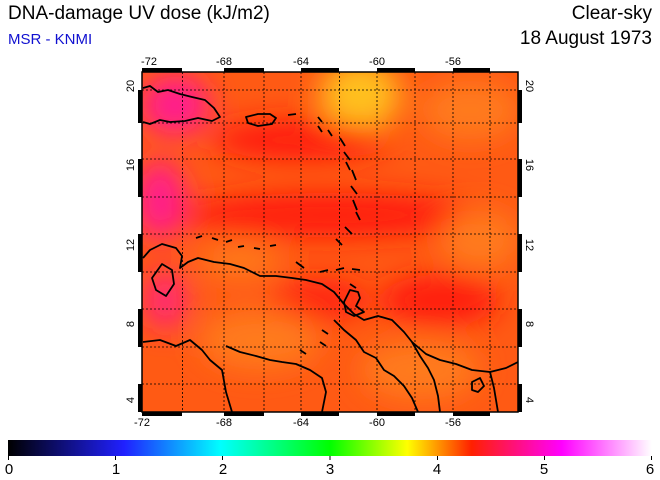 The width and height of the screenshot is (660, 480). Describe the element at coordinates (142, 423) in the screenshot. I see `lon-label-bottom-72: -72` at that location.